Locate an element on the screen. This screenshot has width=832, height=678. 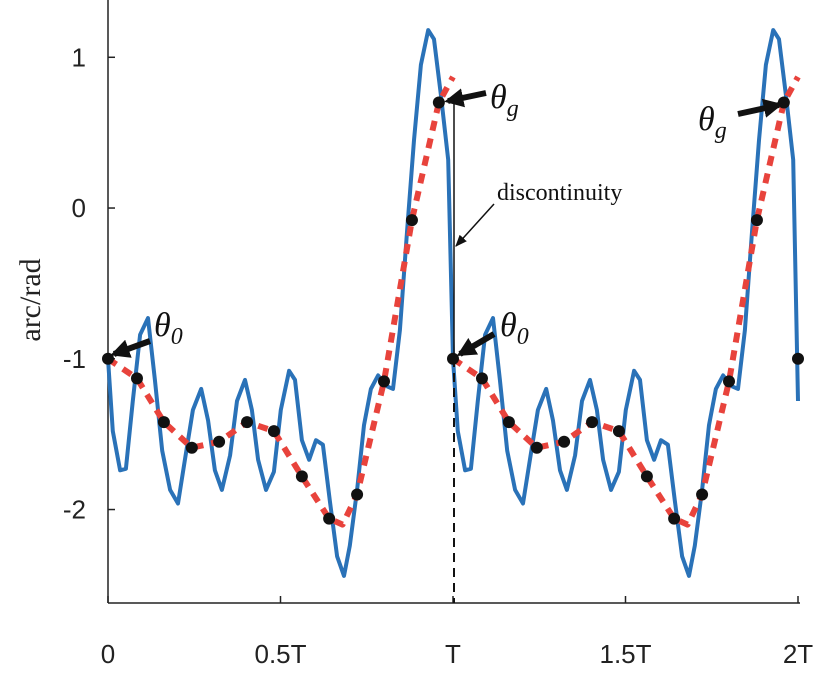
x-tick-label: 0 is located at coordinates (108, 654).